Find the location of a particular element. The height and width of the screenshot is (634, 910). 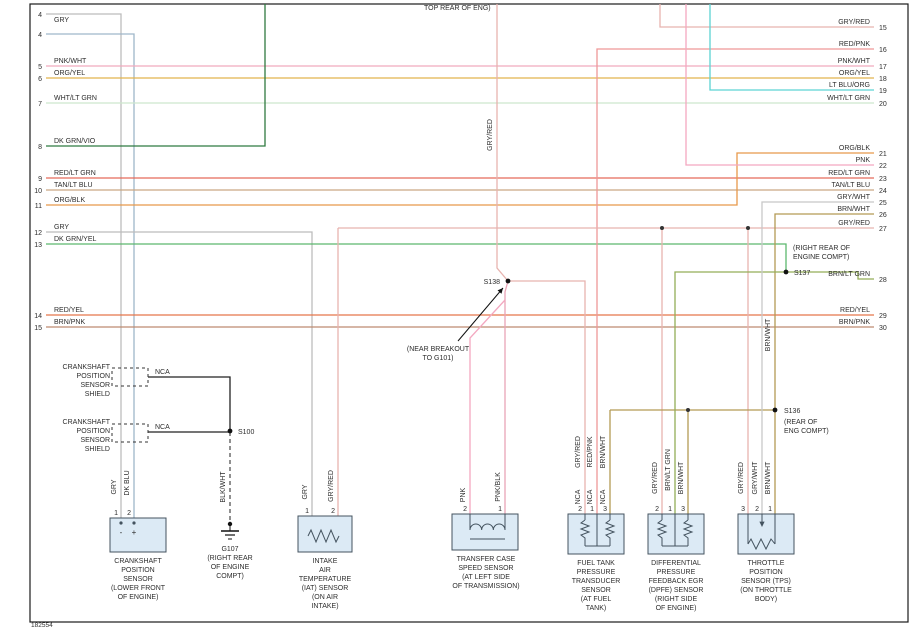

component-caption: (AT FUEL is located at coordinates (596, 599).